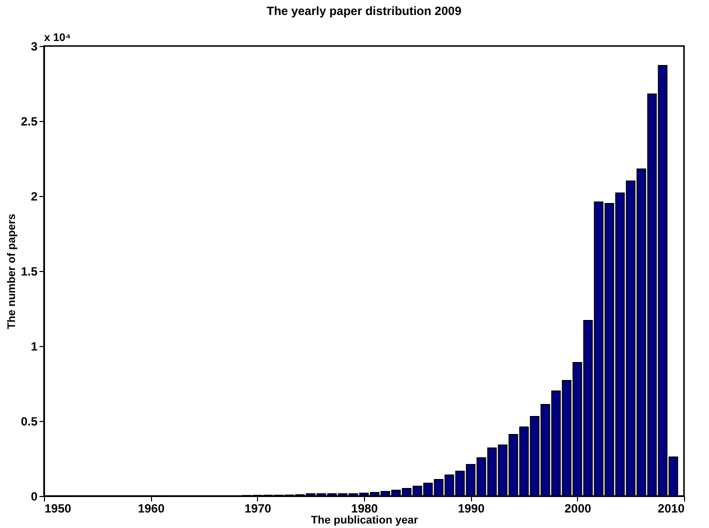 Image resolution: width=709 pixels, height=528 pixels. I want to click on y-tick-label: 2.5, so click(29, 121).